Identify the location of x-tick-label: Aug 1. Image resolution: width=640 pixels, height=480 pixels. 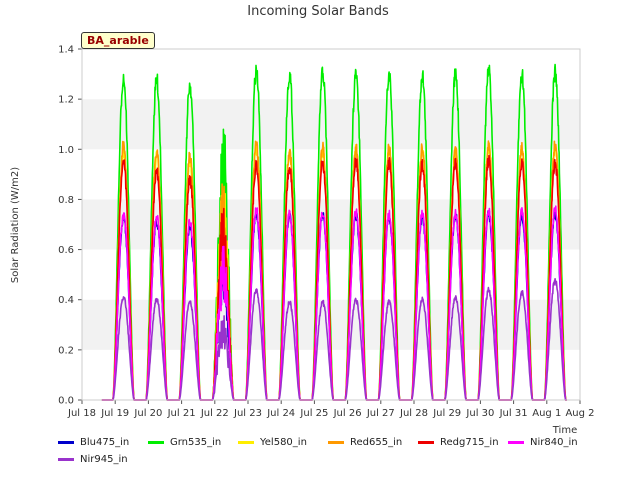
(546, 413).